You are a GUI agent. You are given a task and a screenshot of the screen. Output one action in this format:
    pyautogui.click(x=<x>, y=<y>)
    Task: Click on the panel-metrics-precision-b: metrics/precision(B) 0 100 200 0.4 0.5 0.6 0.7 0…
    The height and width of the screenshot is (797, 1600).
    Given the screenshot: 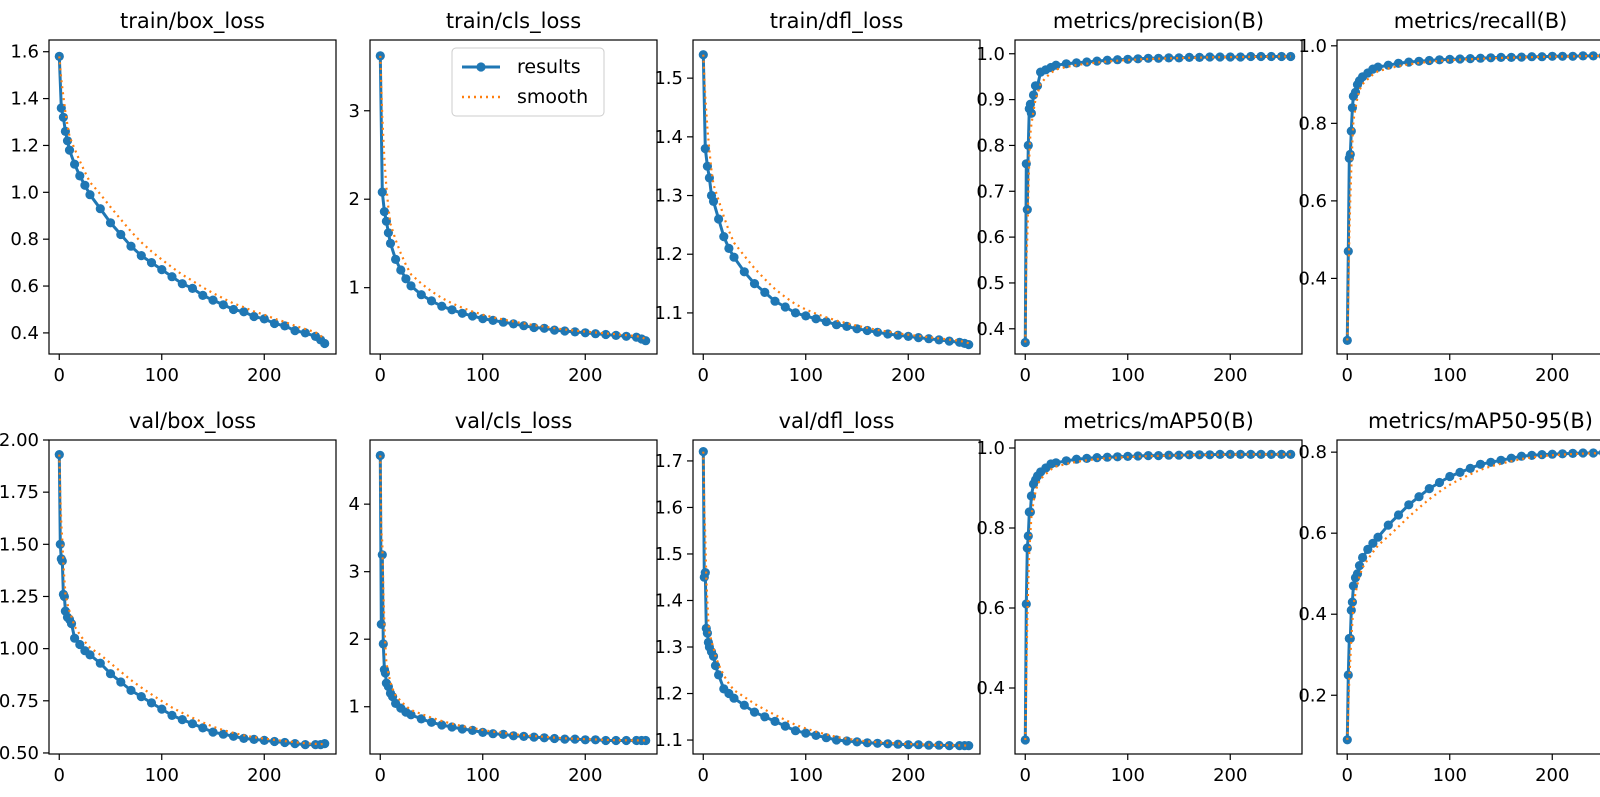 What is the action you would take?
    pyautogui.click(x=1139, y=197)
    